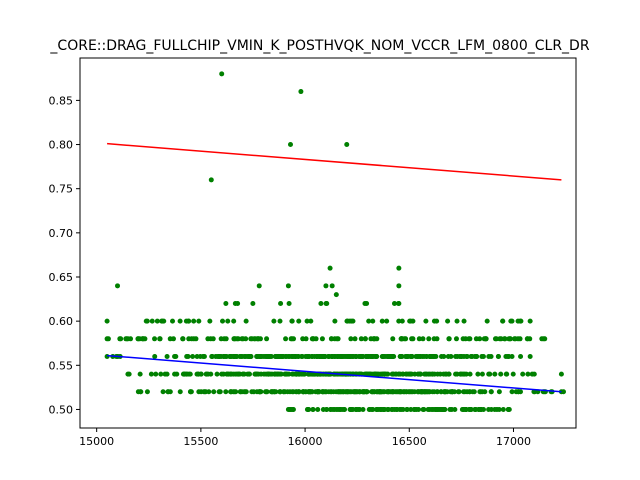 This screenshot has height=480, width=640. I want to click on lower-trend-line, so click(334, 373).